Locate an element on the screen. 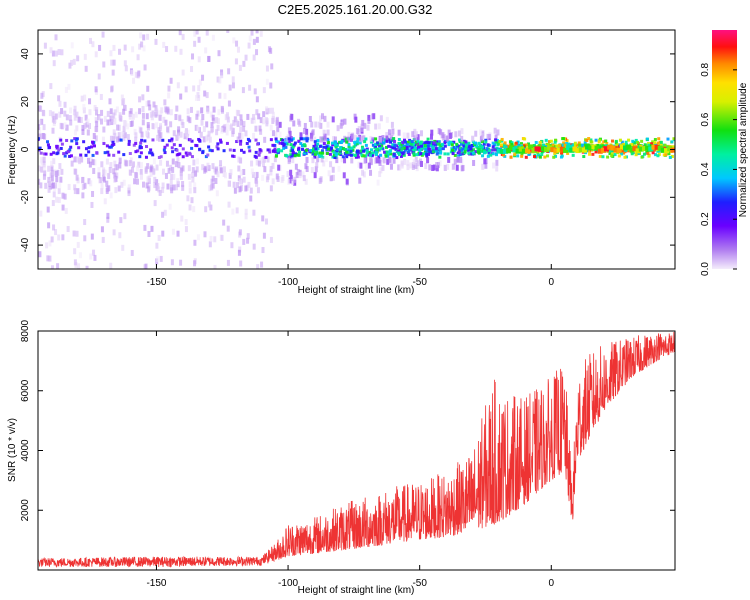 This screenshot has width=750, height=600. ytick-label: 6000 is located at coordinates (25, 390).